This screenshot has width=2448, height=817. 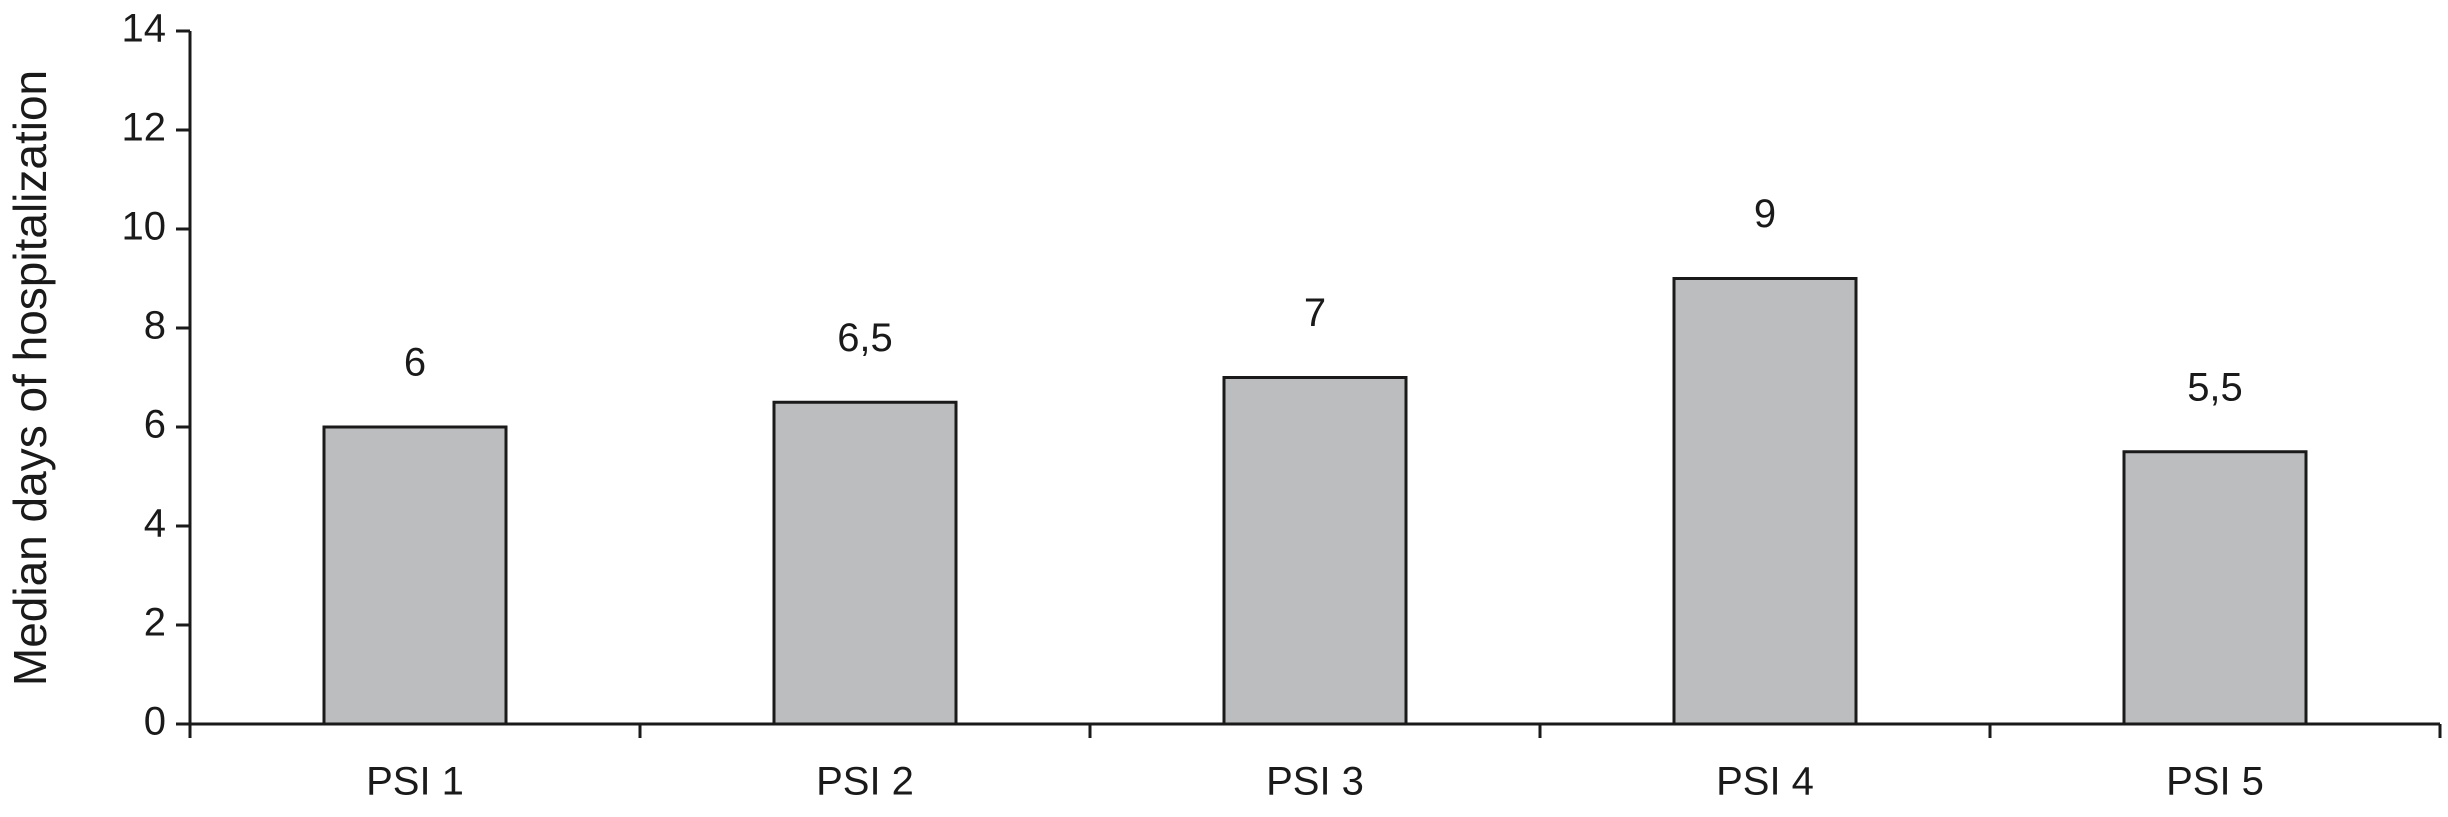 What do you see at coordinates (144, 227) in the screenshot?
I see `y-tick-label: 10` at bounding box center [144, 227].